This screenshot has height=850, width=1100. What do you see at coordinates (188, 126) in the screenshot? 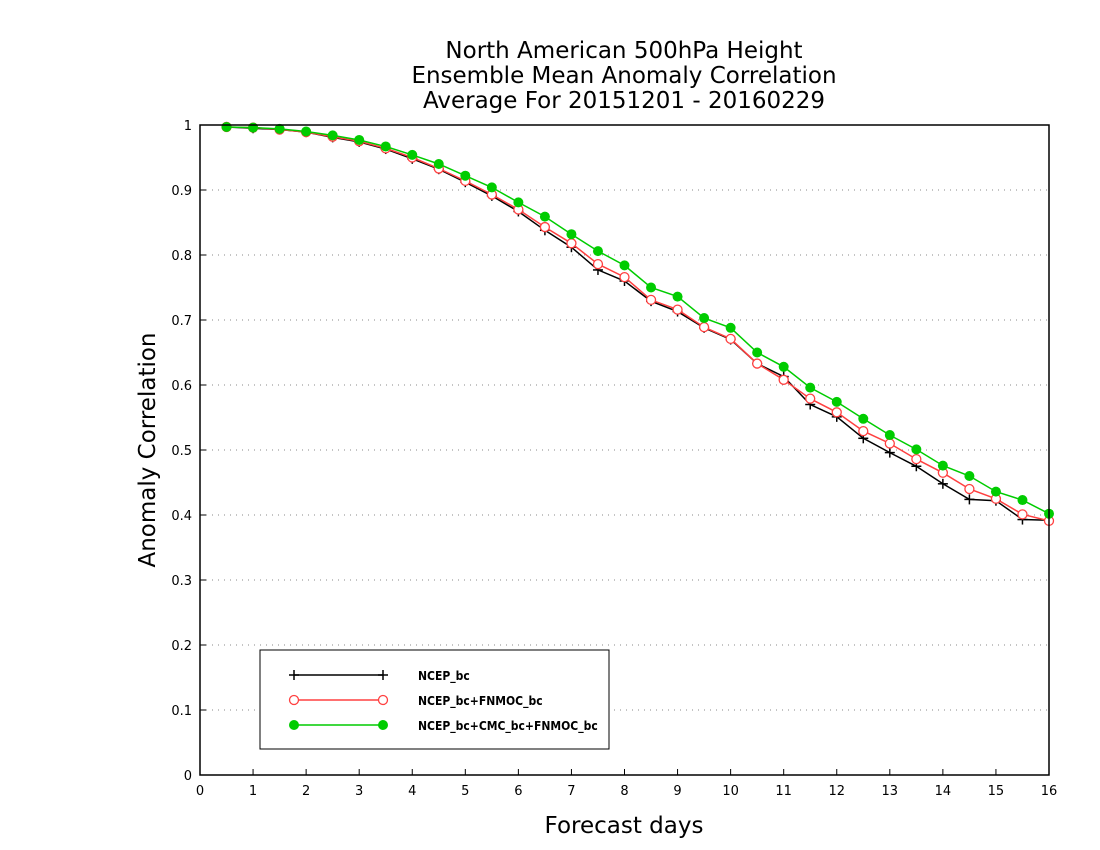
I see `y-tick-label: 1` at bounding box center [188, 126].